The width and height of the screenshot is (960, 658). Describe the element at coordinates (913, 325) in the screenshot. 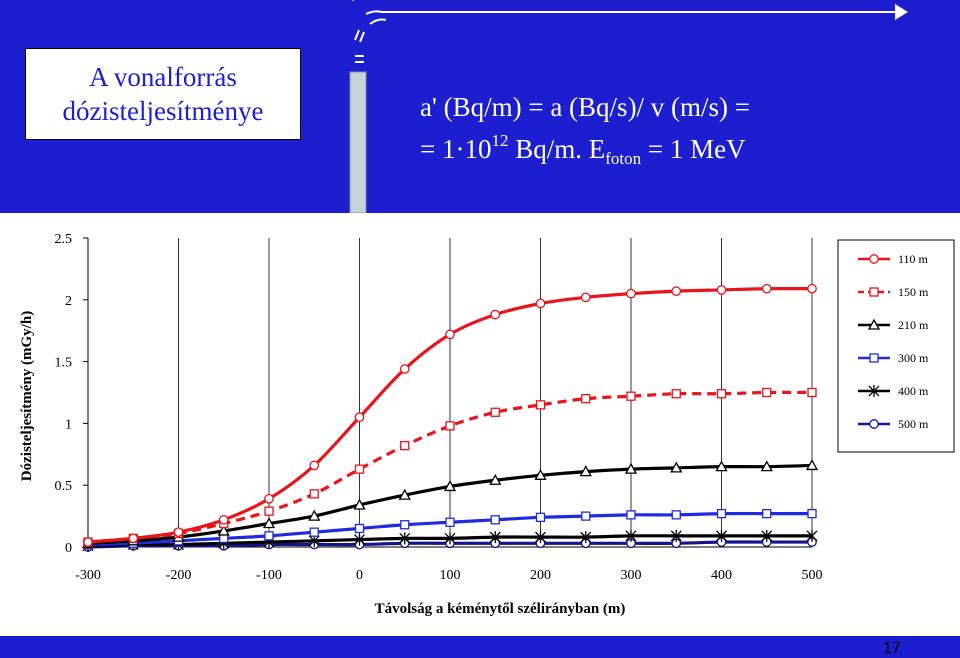

I see `legend-label: 210 m` at that location.